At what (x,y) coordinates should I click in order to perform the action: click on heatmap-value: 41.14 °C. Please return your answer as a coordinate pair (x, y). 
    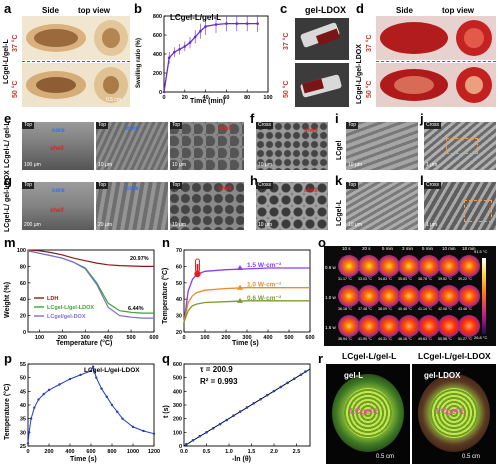
    Looking at the image, I should click on (425, 309).